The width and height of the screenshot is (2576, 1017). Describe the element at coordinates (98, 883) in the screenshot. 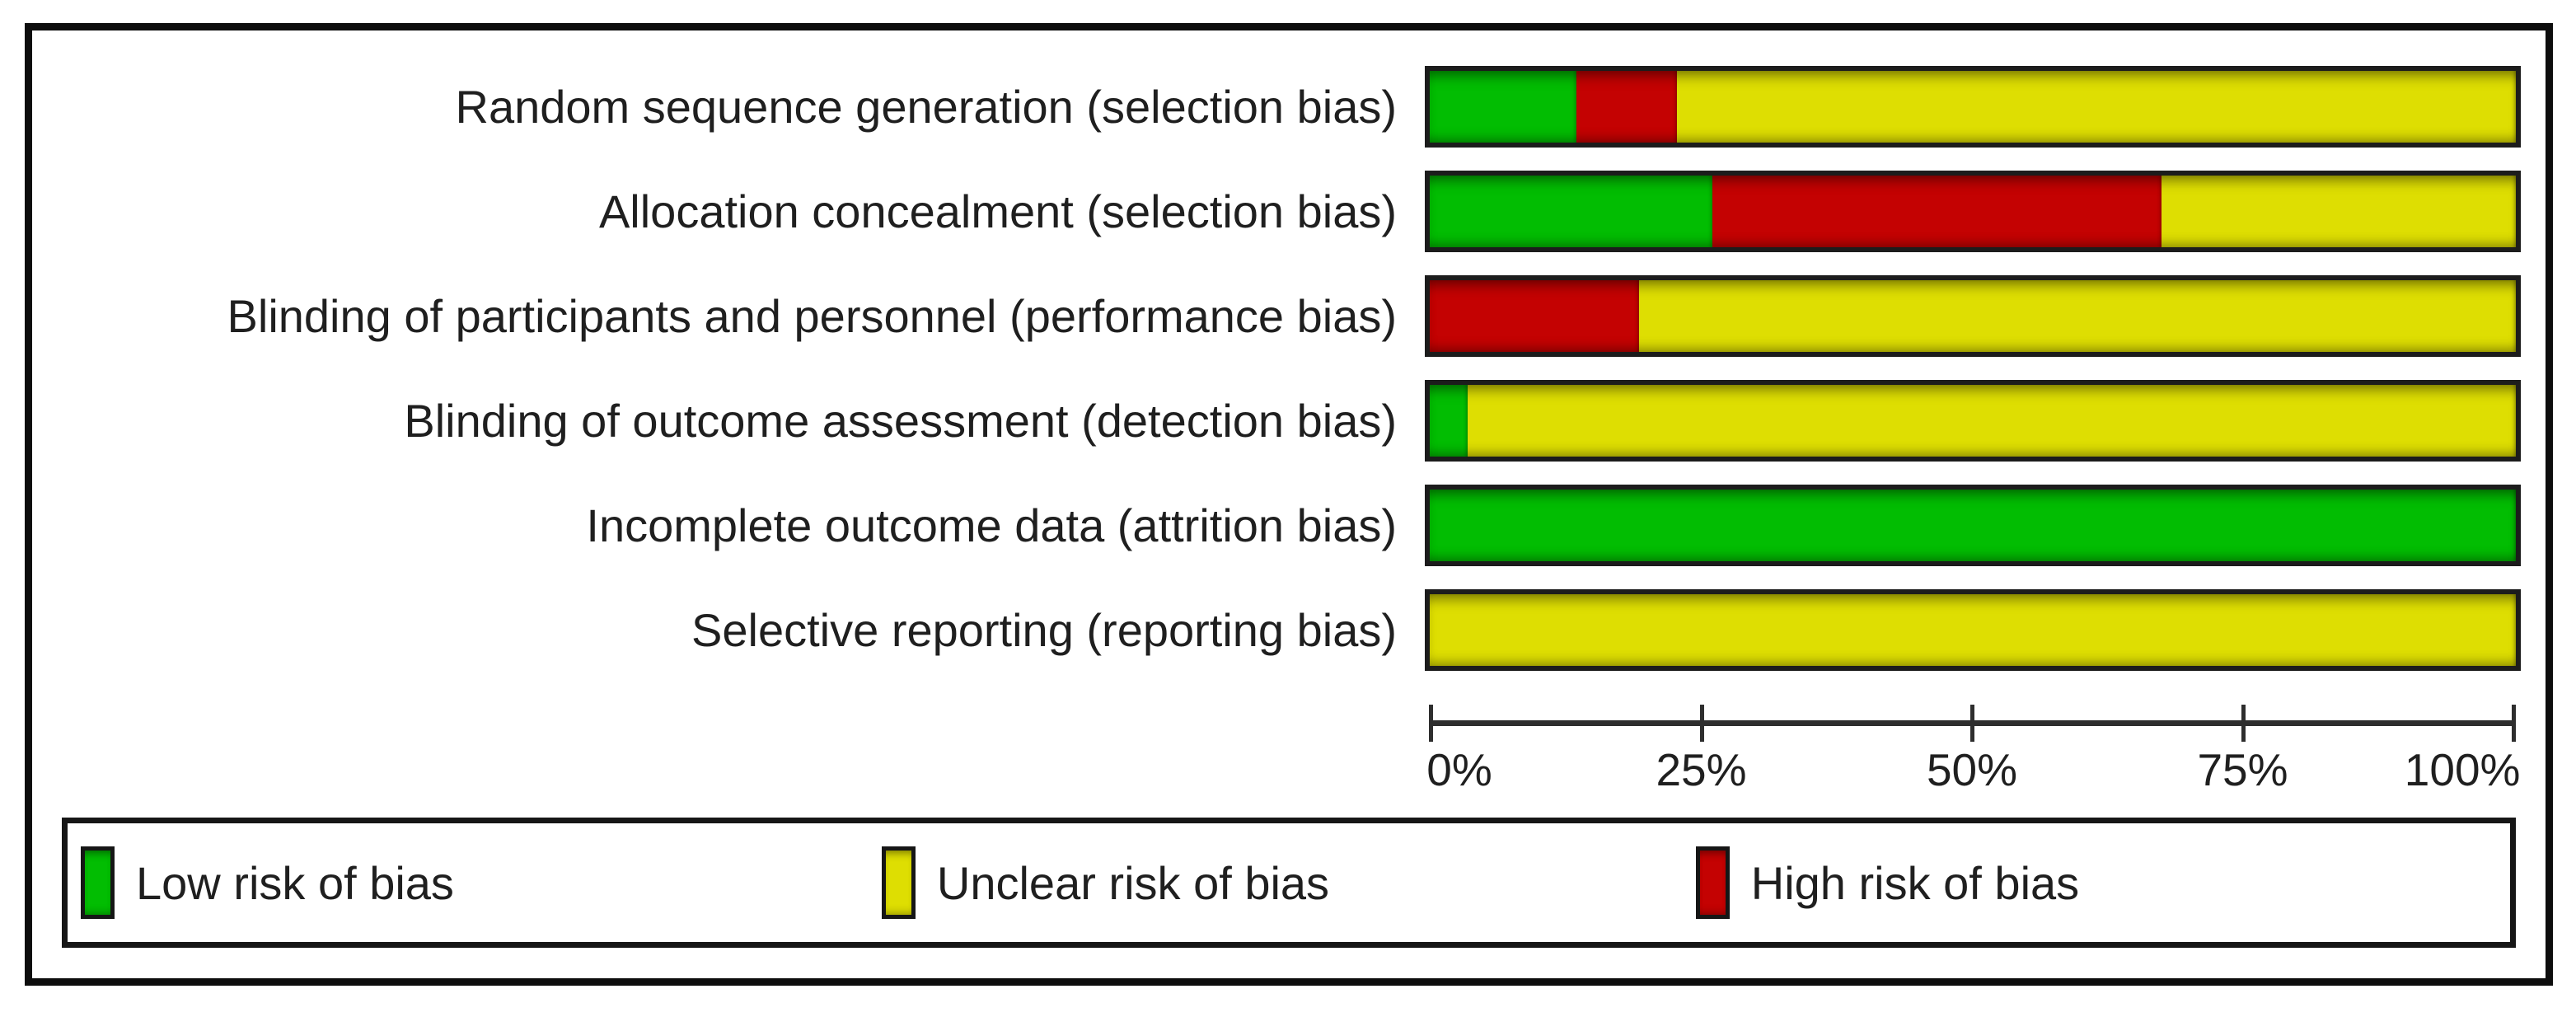

I see `low-risk-swatch` at that location.